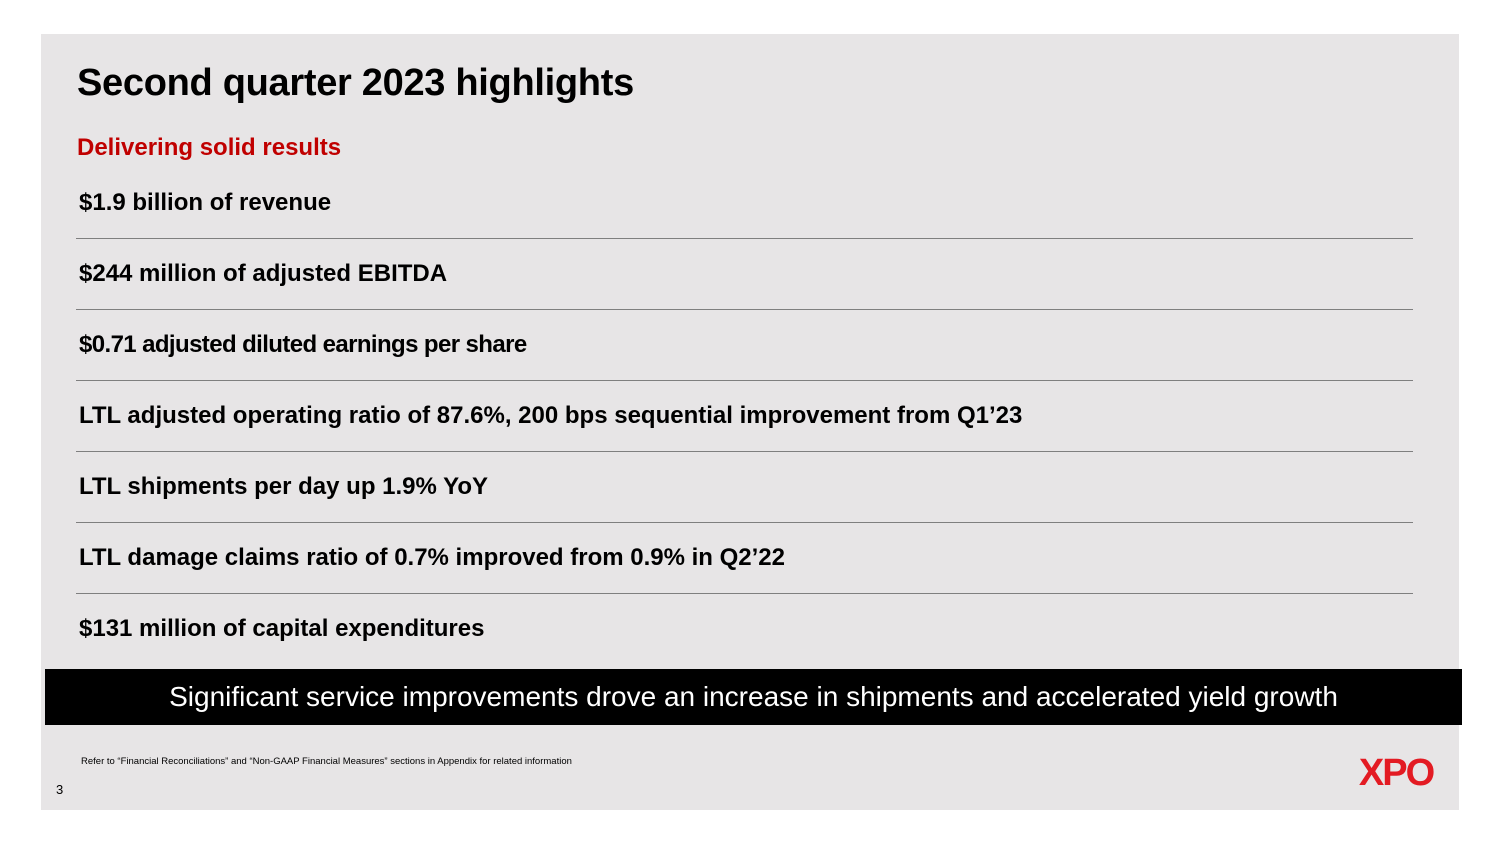 The width and height of the screenshot is (1500, 844). I want to click on highlight-item: LTL shipments per day up 1.9% YoY, so click(744, 487).